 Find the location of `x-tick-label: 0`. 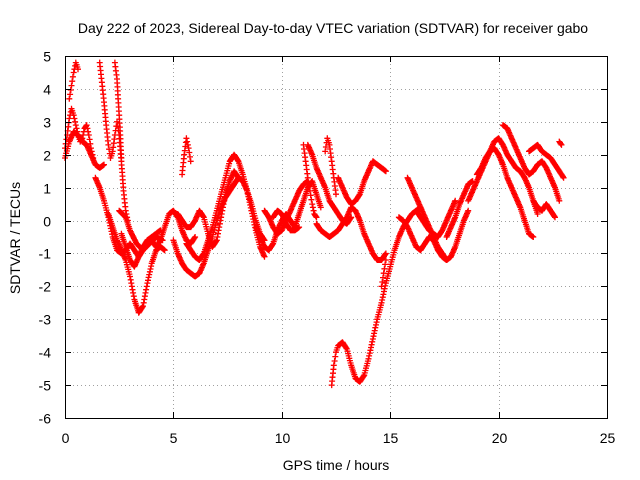

x-tick-label: 0 is located at coordinates (66, 438).